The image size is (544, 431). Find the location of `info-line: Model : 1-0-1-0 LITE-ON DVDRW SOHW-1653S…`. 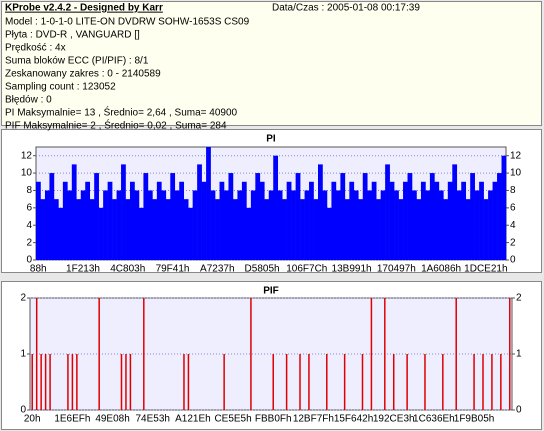

info-line: Model : 1-0-1-0 LITE-ON DVDRW SOHW-1653S… is located at coordinates (127, 22).